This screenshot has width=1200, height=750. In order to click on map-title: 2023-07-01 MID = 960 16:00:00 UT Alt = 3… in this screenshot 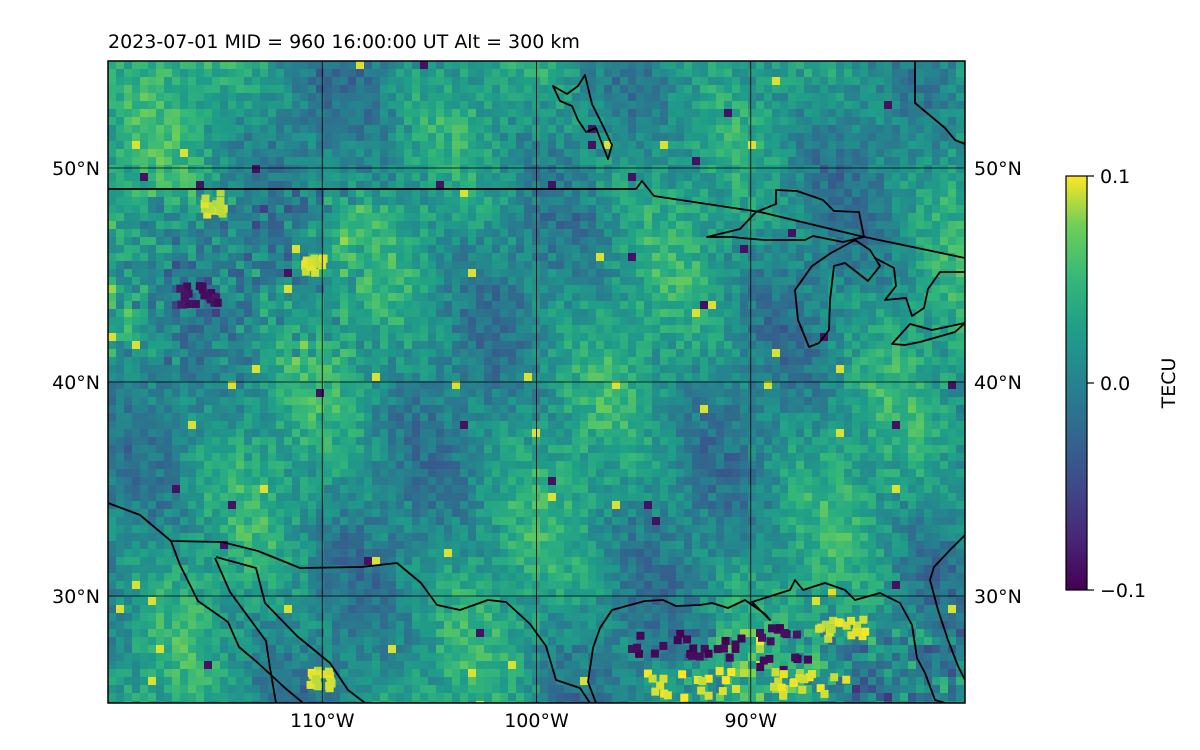, I will do `click(344, 42)`.